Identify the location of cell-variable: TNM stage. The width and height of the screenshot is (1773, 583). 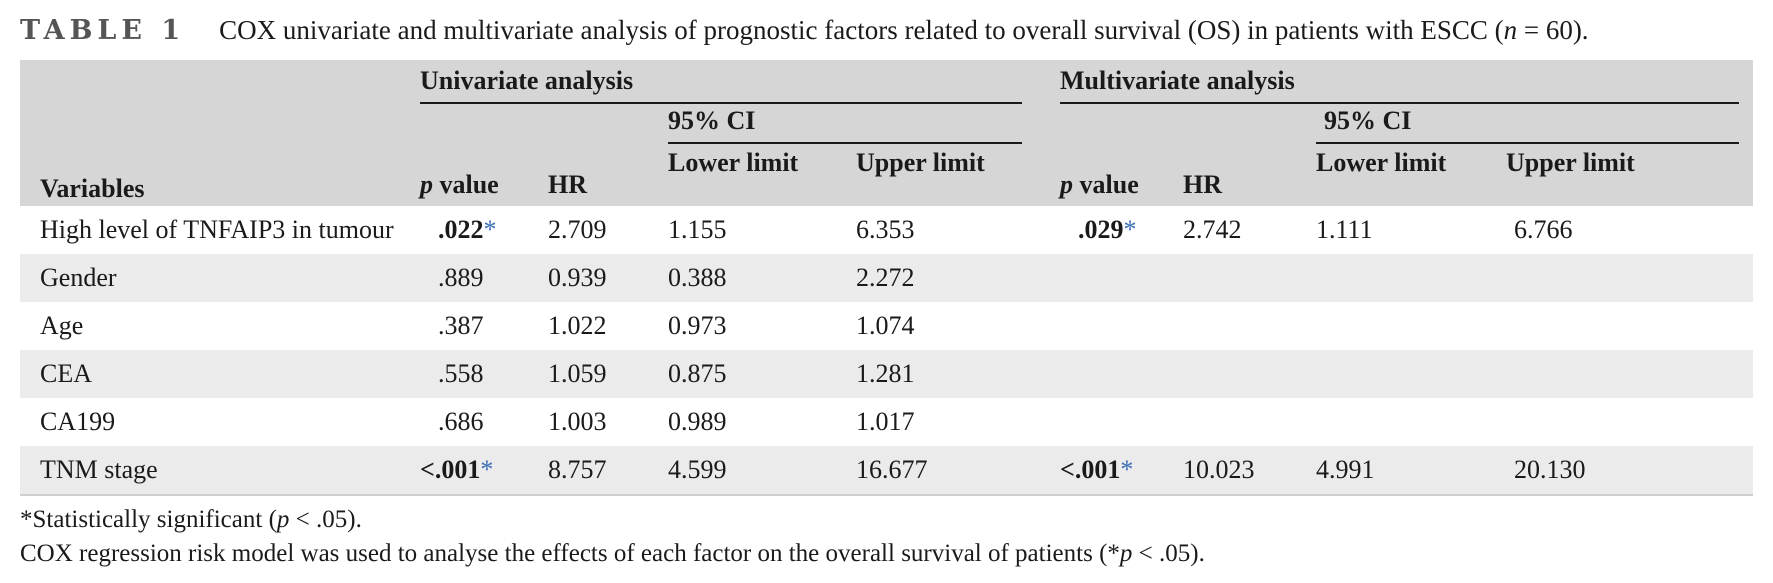
(220, 471).